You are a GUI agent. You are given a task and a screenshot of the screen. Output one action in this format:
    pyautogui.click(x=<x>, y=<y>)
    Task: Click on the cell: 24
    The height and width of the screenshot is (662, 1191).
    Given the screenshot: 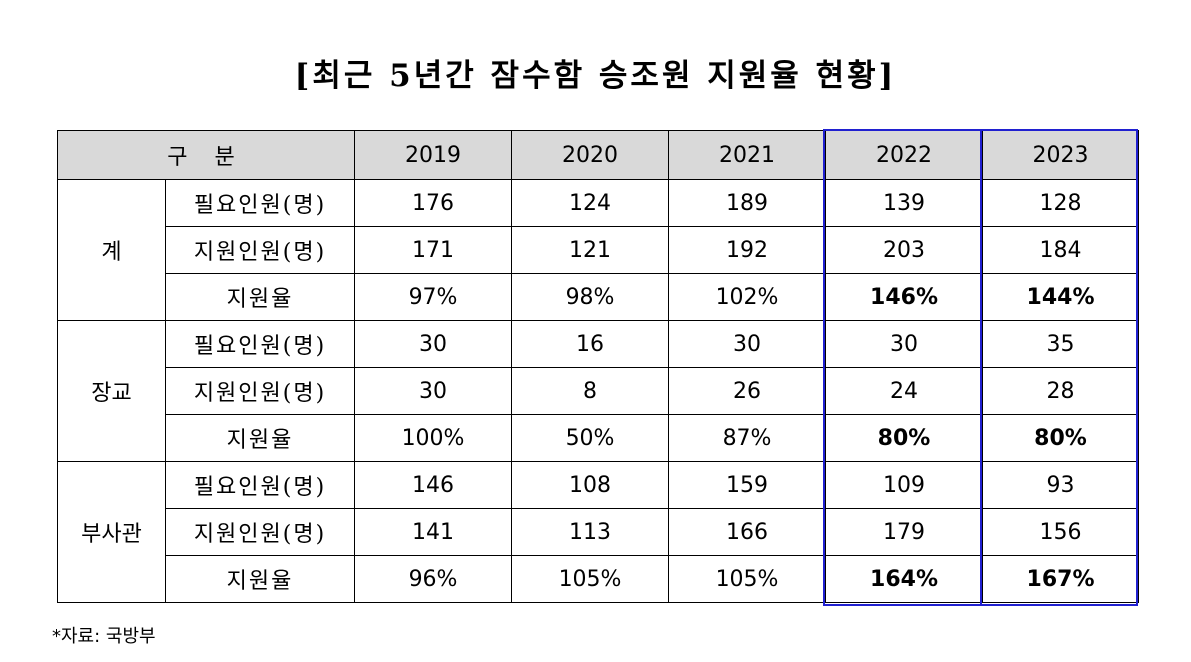 What is the action you would take?
    pyautogui.click(x=904, y=391)
    